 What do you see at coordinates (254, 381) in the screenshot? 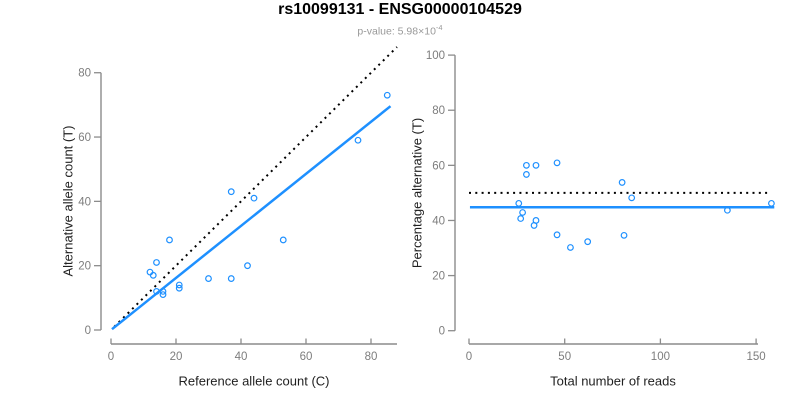
I see `left-x-axis-title: Reference allele count (C)` at bounding box center [254, 381].